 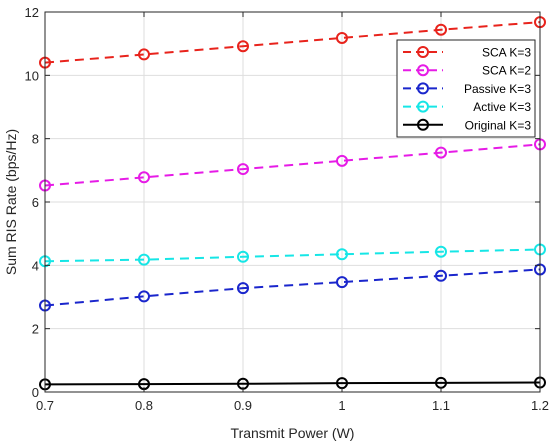 I want to click on x-tick-label: 1.1, so click(x=441, y=405).